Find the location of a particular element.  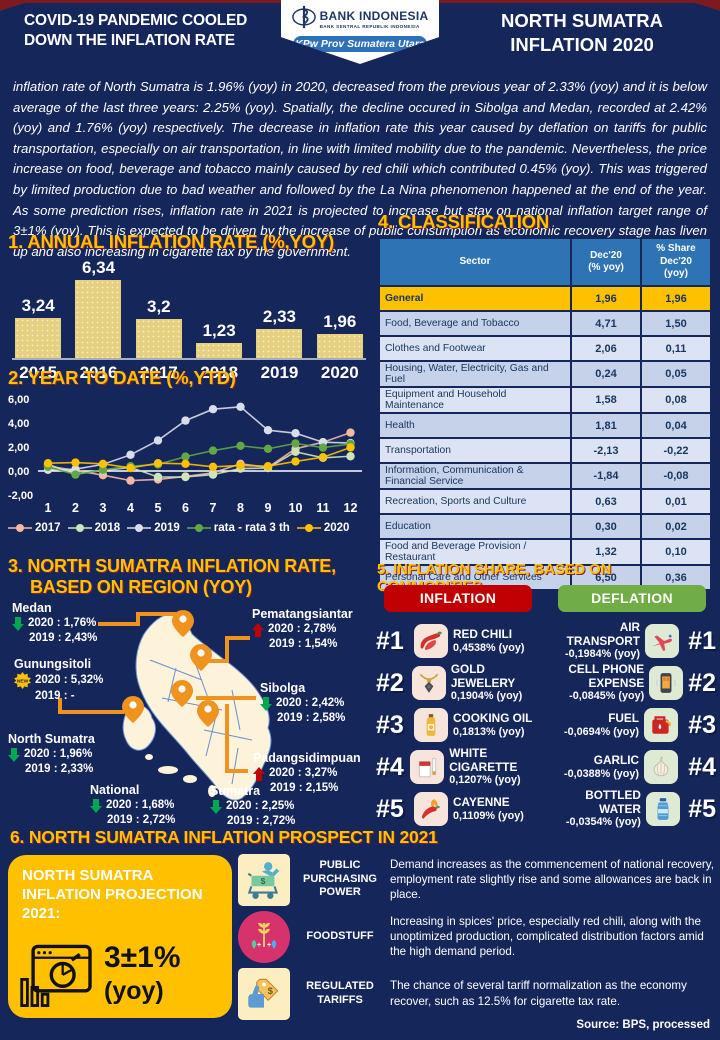

bar-year-label: 2019 is located at coordinates (279, 372).